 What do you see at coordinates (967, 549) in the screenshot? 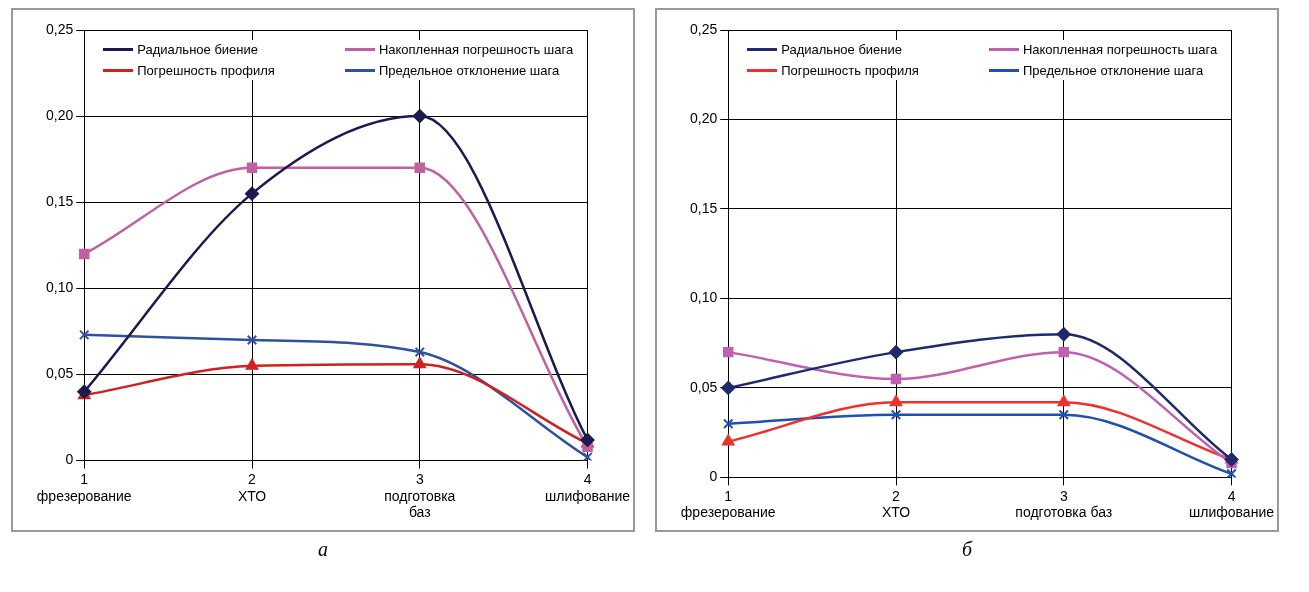
I see `text: б` at bounding box center [967, 549].